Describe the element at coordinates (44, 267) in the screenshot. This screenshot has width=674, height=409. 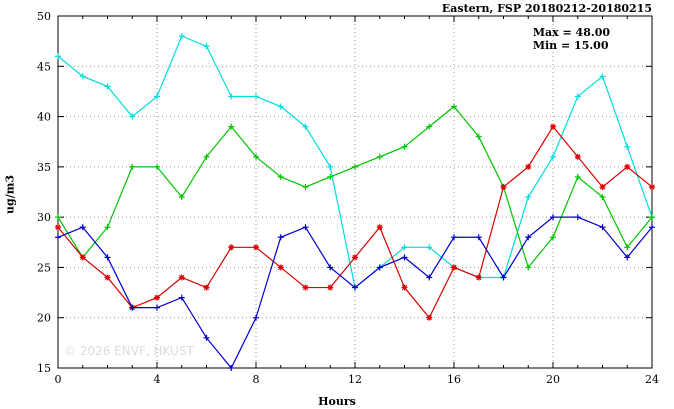
I see `svg-text: 25` at that location.